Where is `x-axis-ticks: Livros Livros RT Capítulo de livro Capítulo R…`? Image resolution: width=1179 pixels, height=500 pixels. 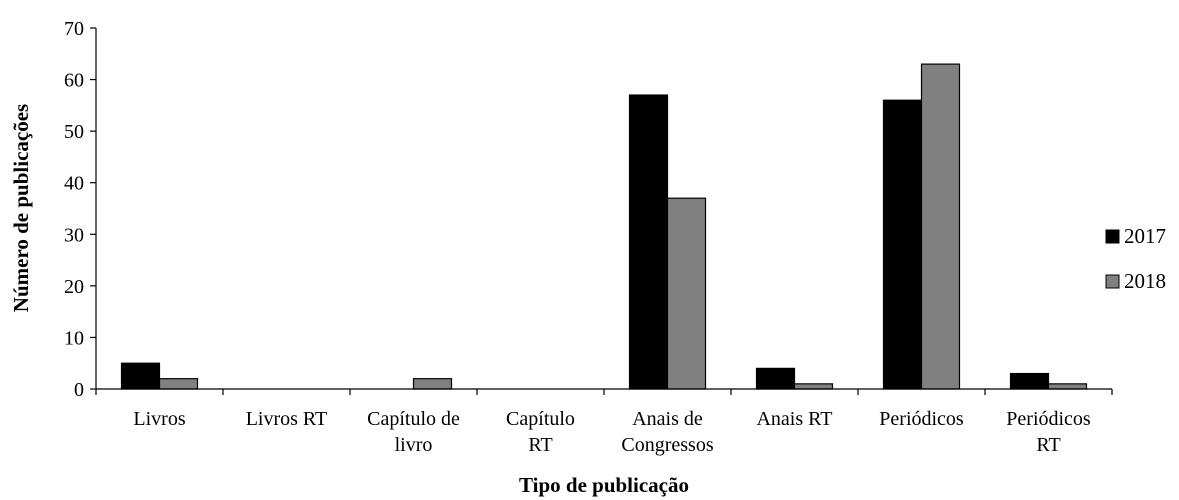 x-axis-ticks: Livros Livros RT Capítulo de livro Capítulo R… is located at coordinates (604, 422).